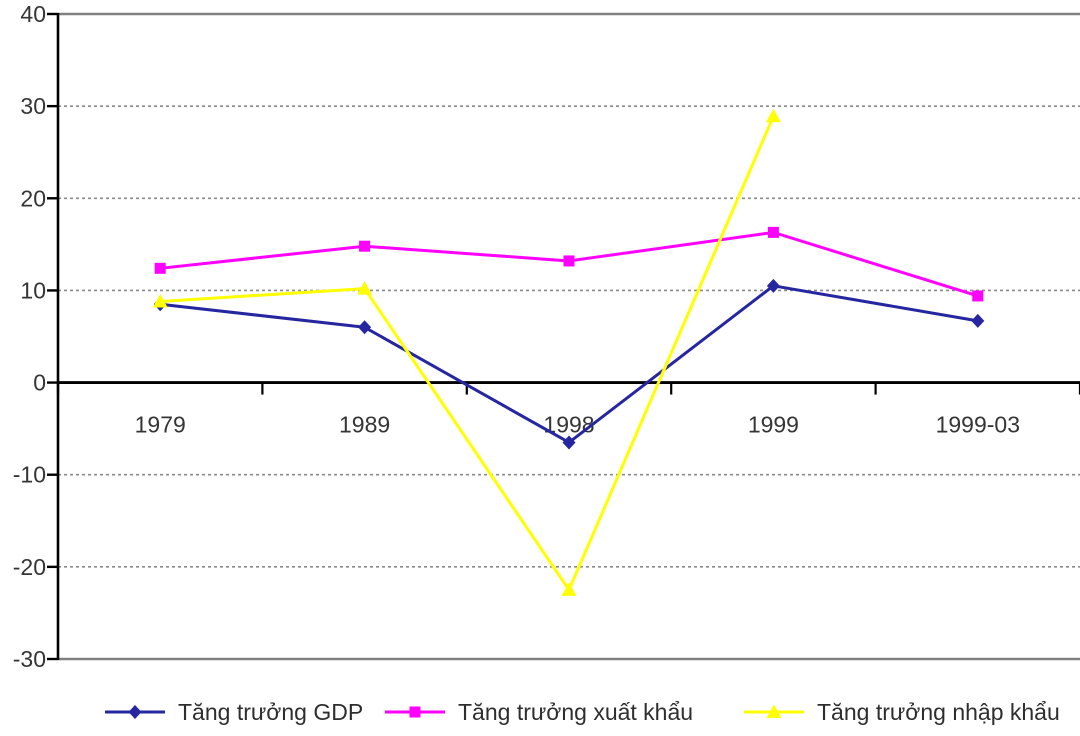 The image size is (1080, 736). Describe the element at coordinates (938, 711) in the screenshot. I see `legend-label-nhap-khau: Tăng trưởng nhập khẩu` at that location.